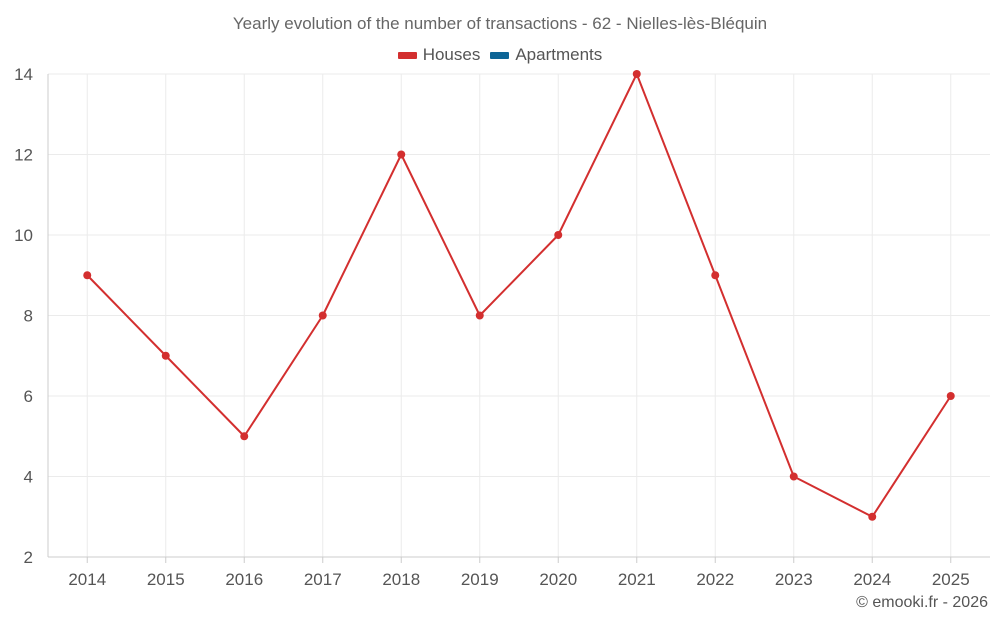 The height and width of the screenshot is (625, 1000). What do you see at coordinates (637, 579) in the screenshot?
I see `x-tick-label: 2021` at bounding box center [637, 579].